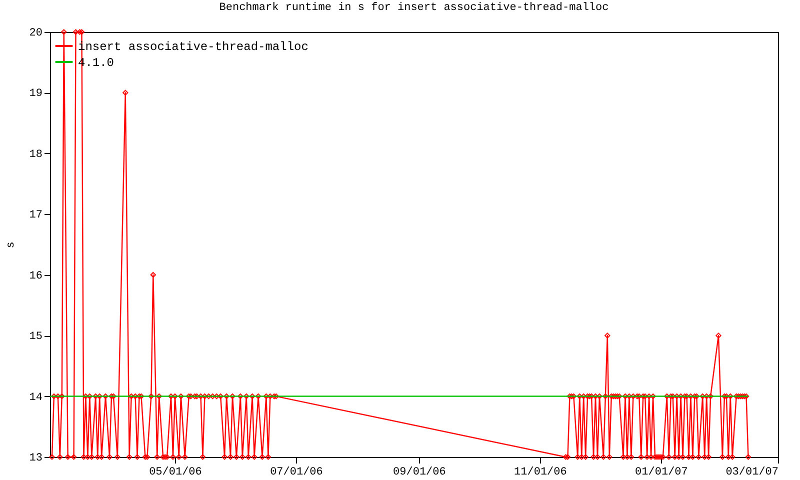  I want to click on y-tick-label: 18, so click(35, 154).